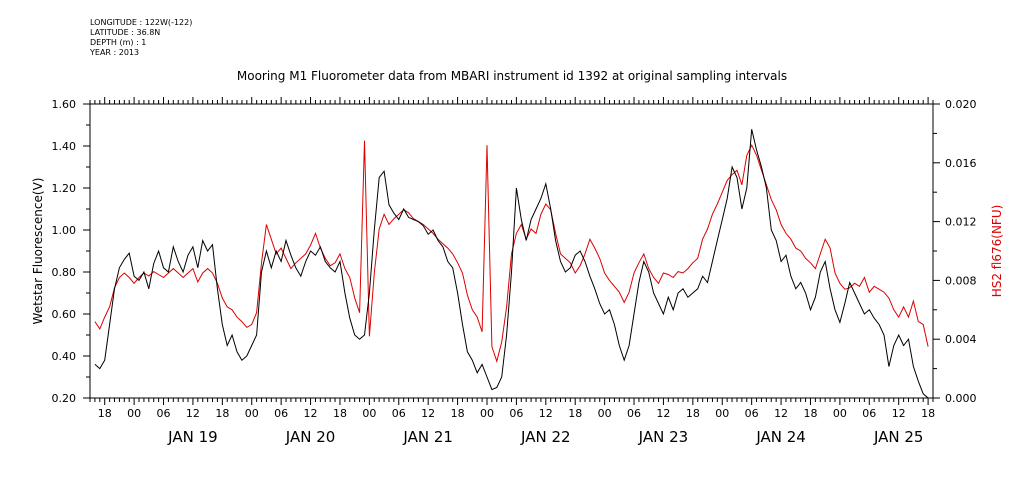 This screenshot has width=1009, height=504. Describe the element at coordinates (64, 356) in the screenshot. I see `left-tick-label: 0.40` at that location.